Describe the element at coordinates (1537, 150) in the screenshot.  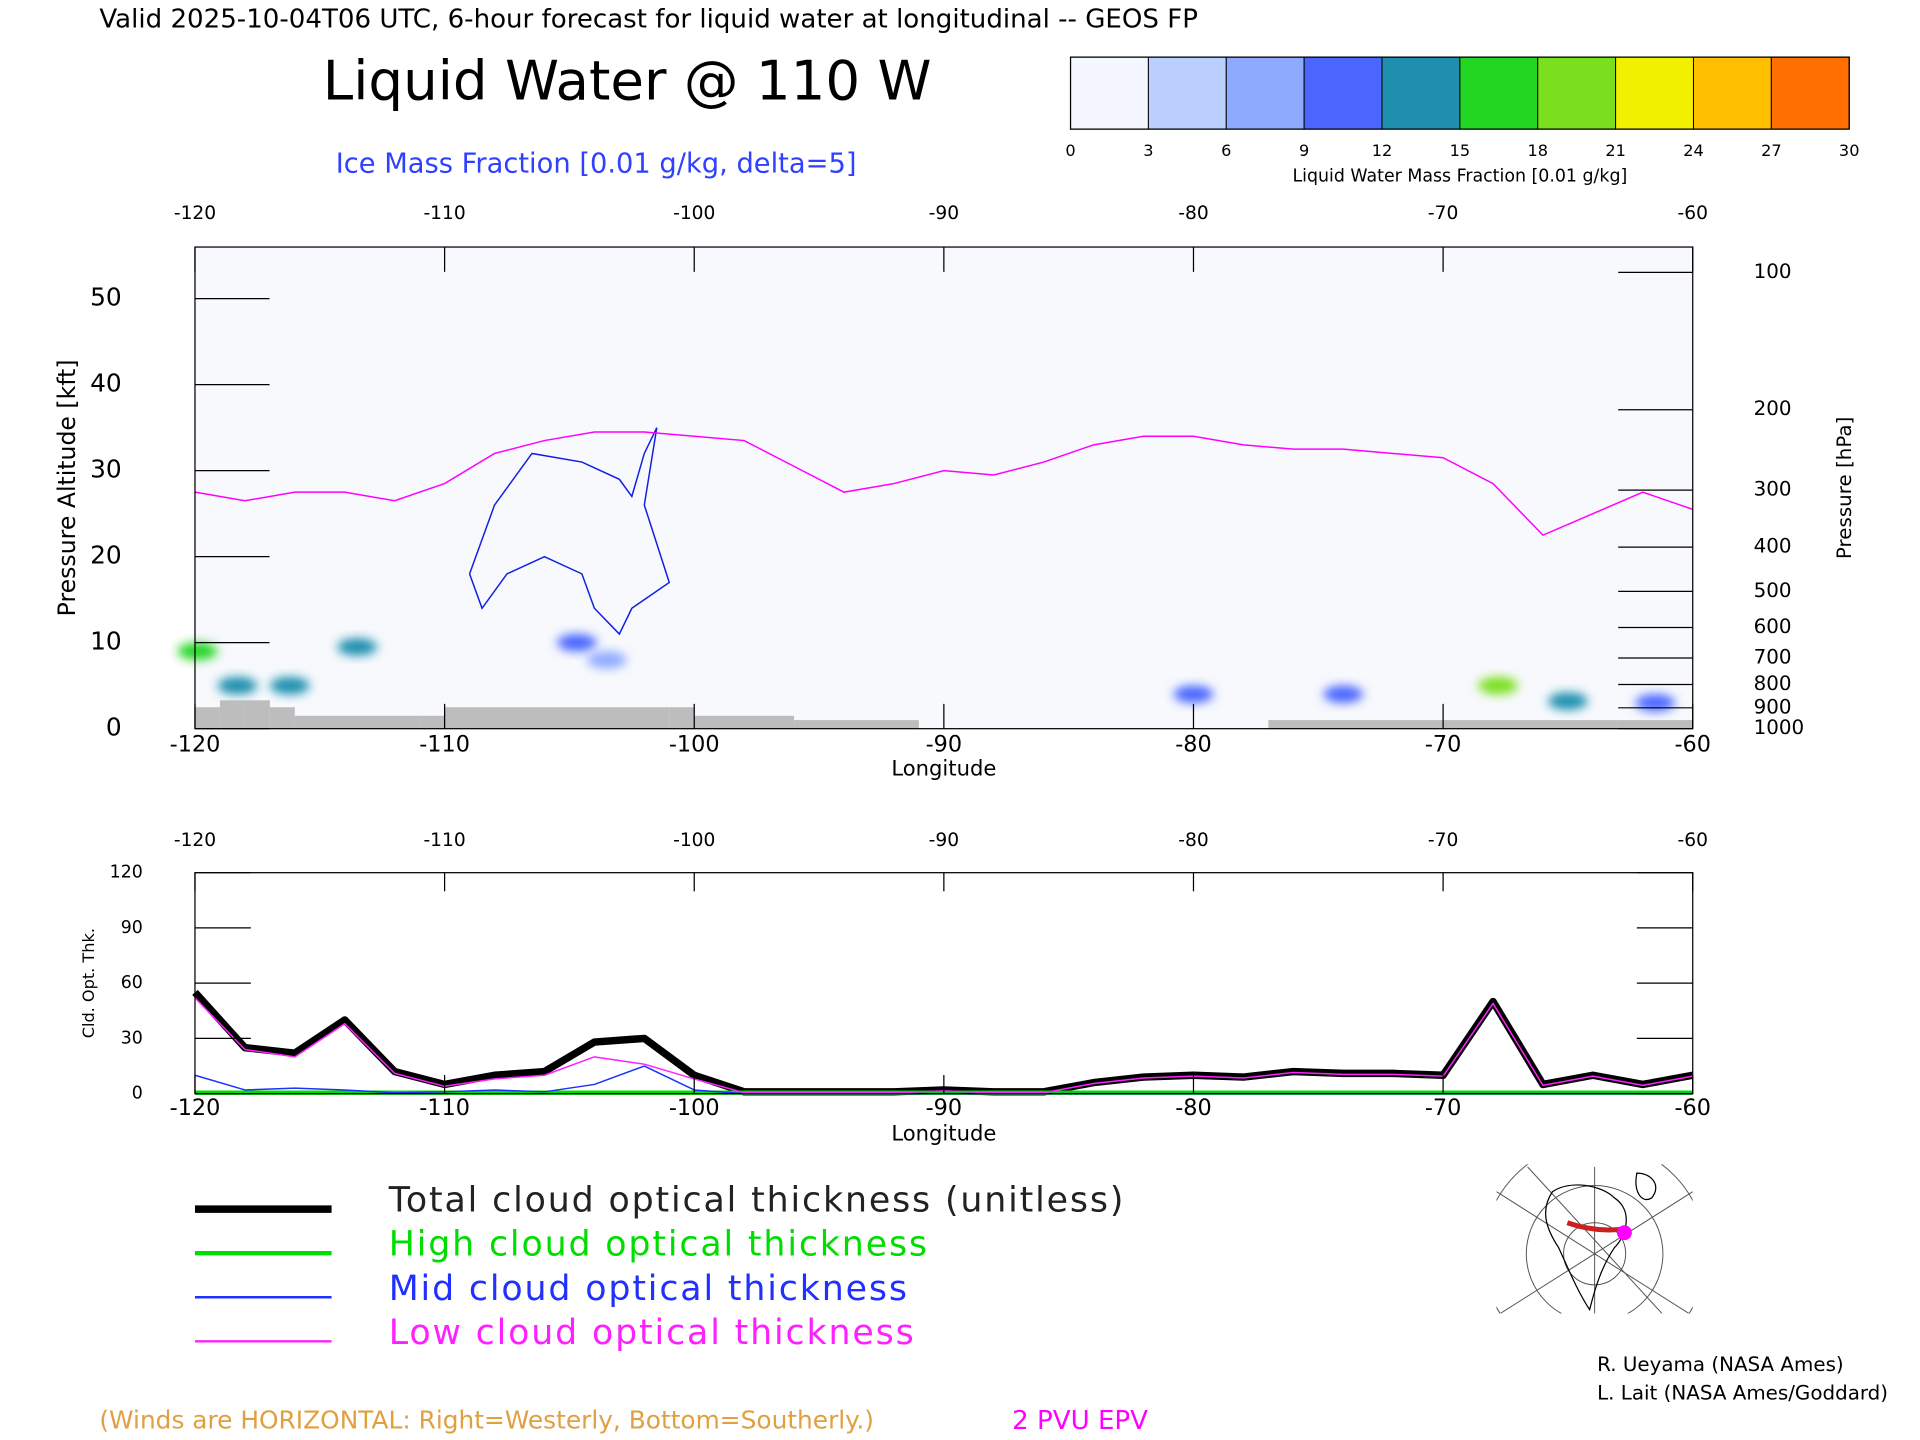
I see `colorbar-tick-label: 18` at that location.